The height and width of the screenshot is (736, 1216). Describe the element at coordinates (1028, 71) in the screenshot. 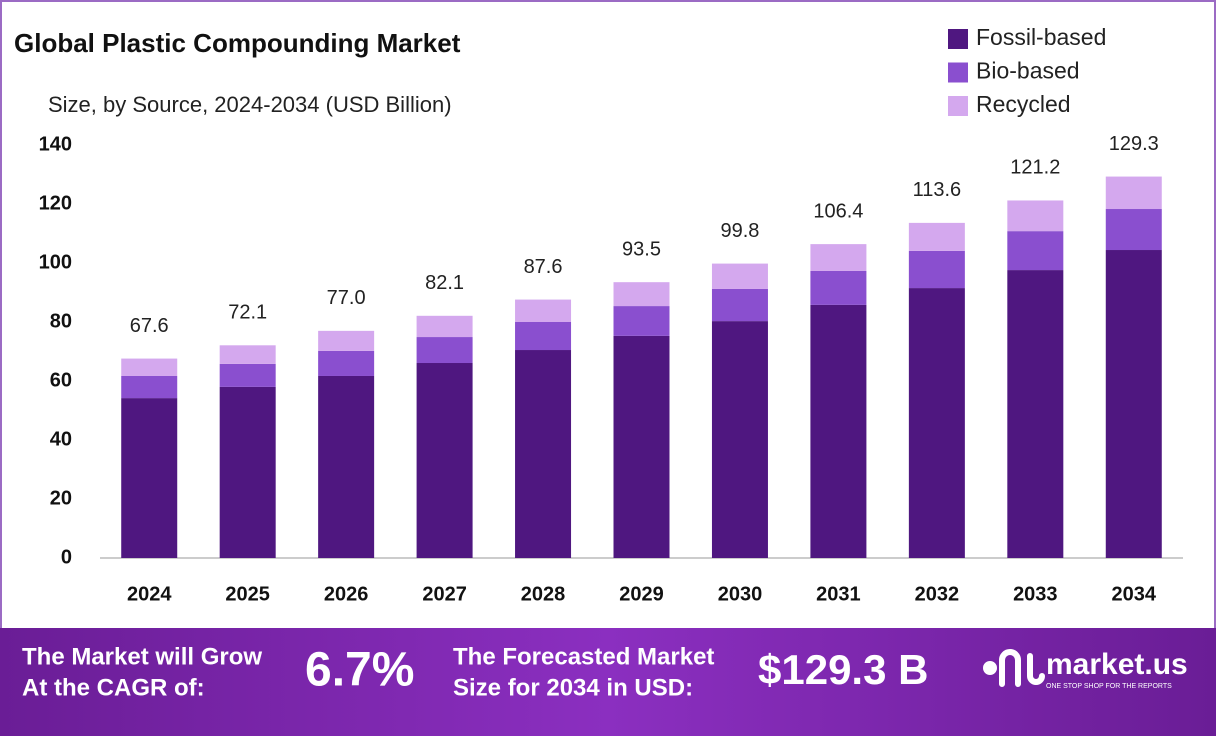

I see `legend-label: Bio-based` at that location.